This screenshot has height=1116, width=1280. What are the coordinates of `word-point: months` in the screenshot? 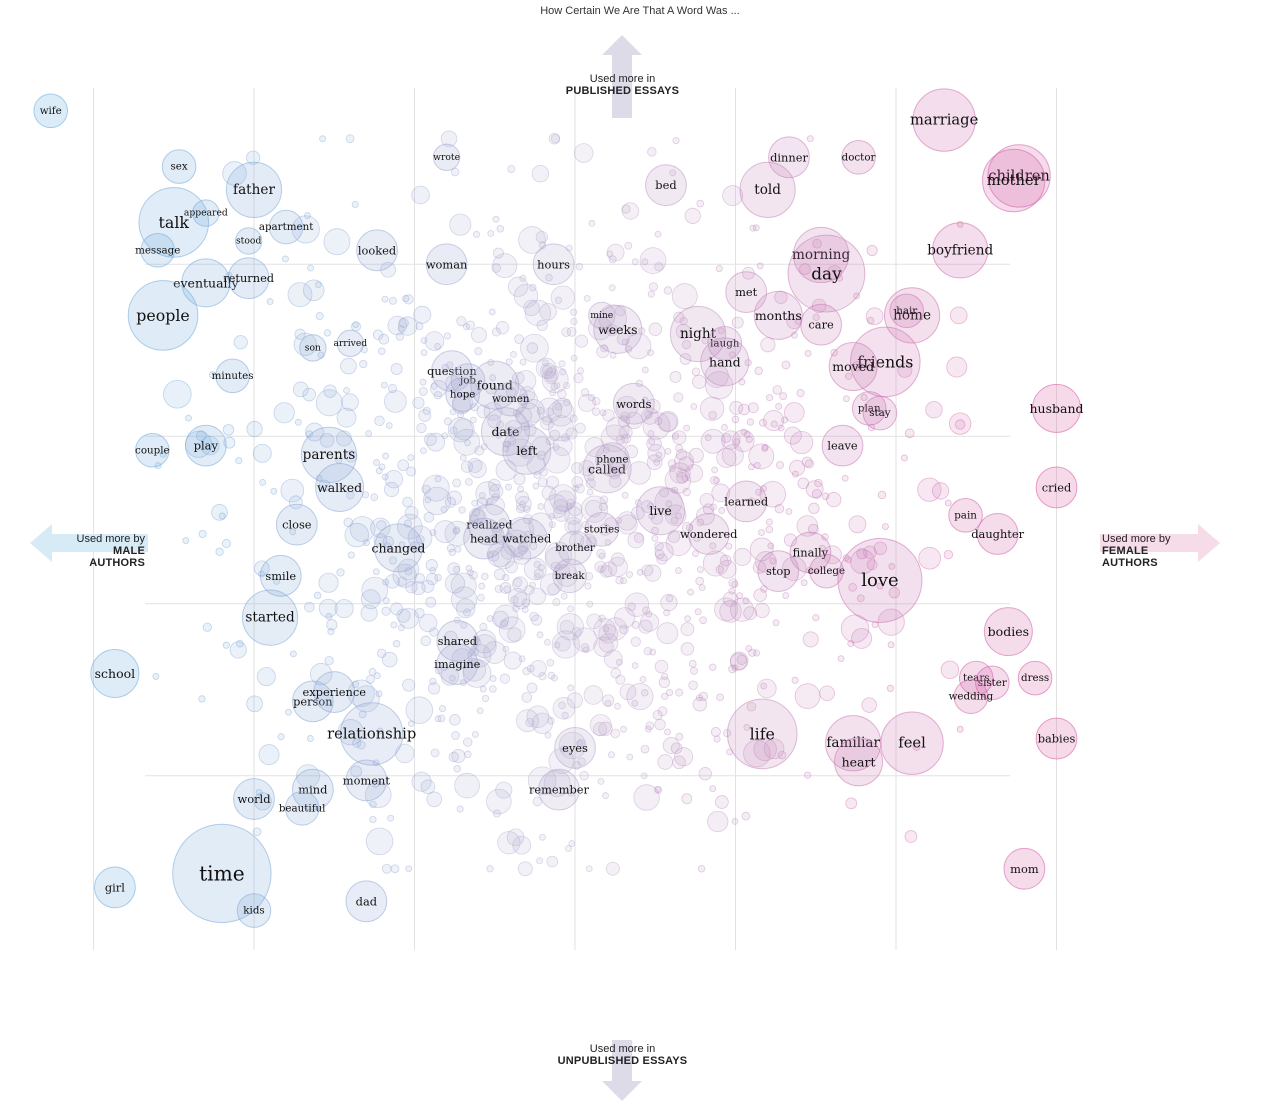 It's located at (778, 315).